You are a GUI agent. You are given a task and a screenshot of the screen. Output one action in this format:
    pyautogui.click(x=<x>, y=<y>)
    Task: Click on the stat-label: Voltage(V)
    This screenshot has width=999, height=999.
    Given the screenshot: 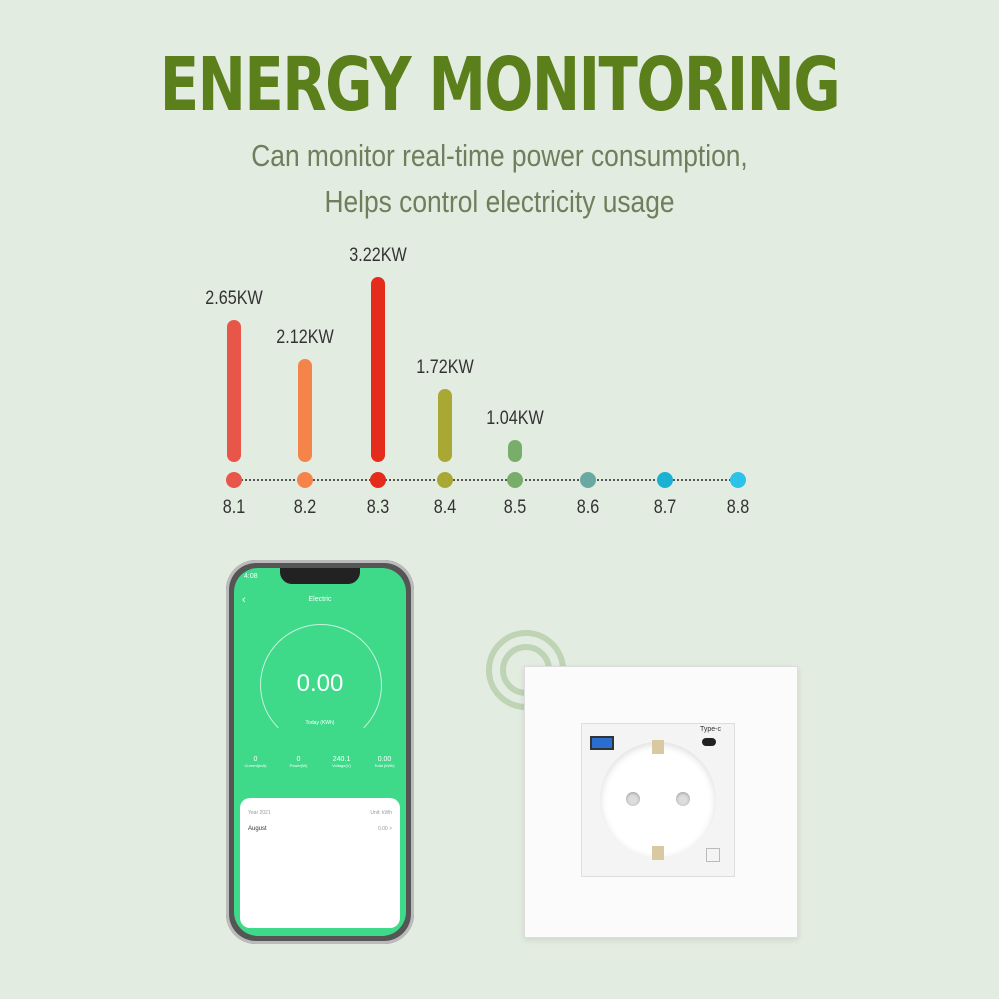 What is the action you would take?
    pyautogui.click(x=341, y=765)
    